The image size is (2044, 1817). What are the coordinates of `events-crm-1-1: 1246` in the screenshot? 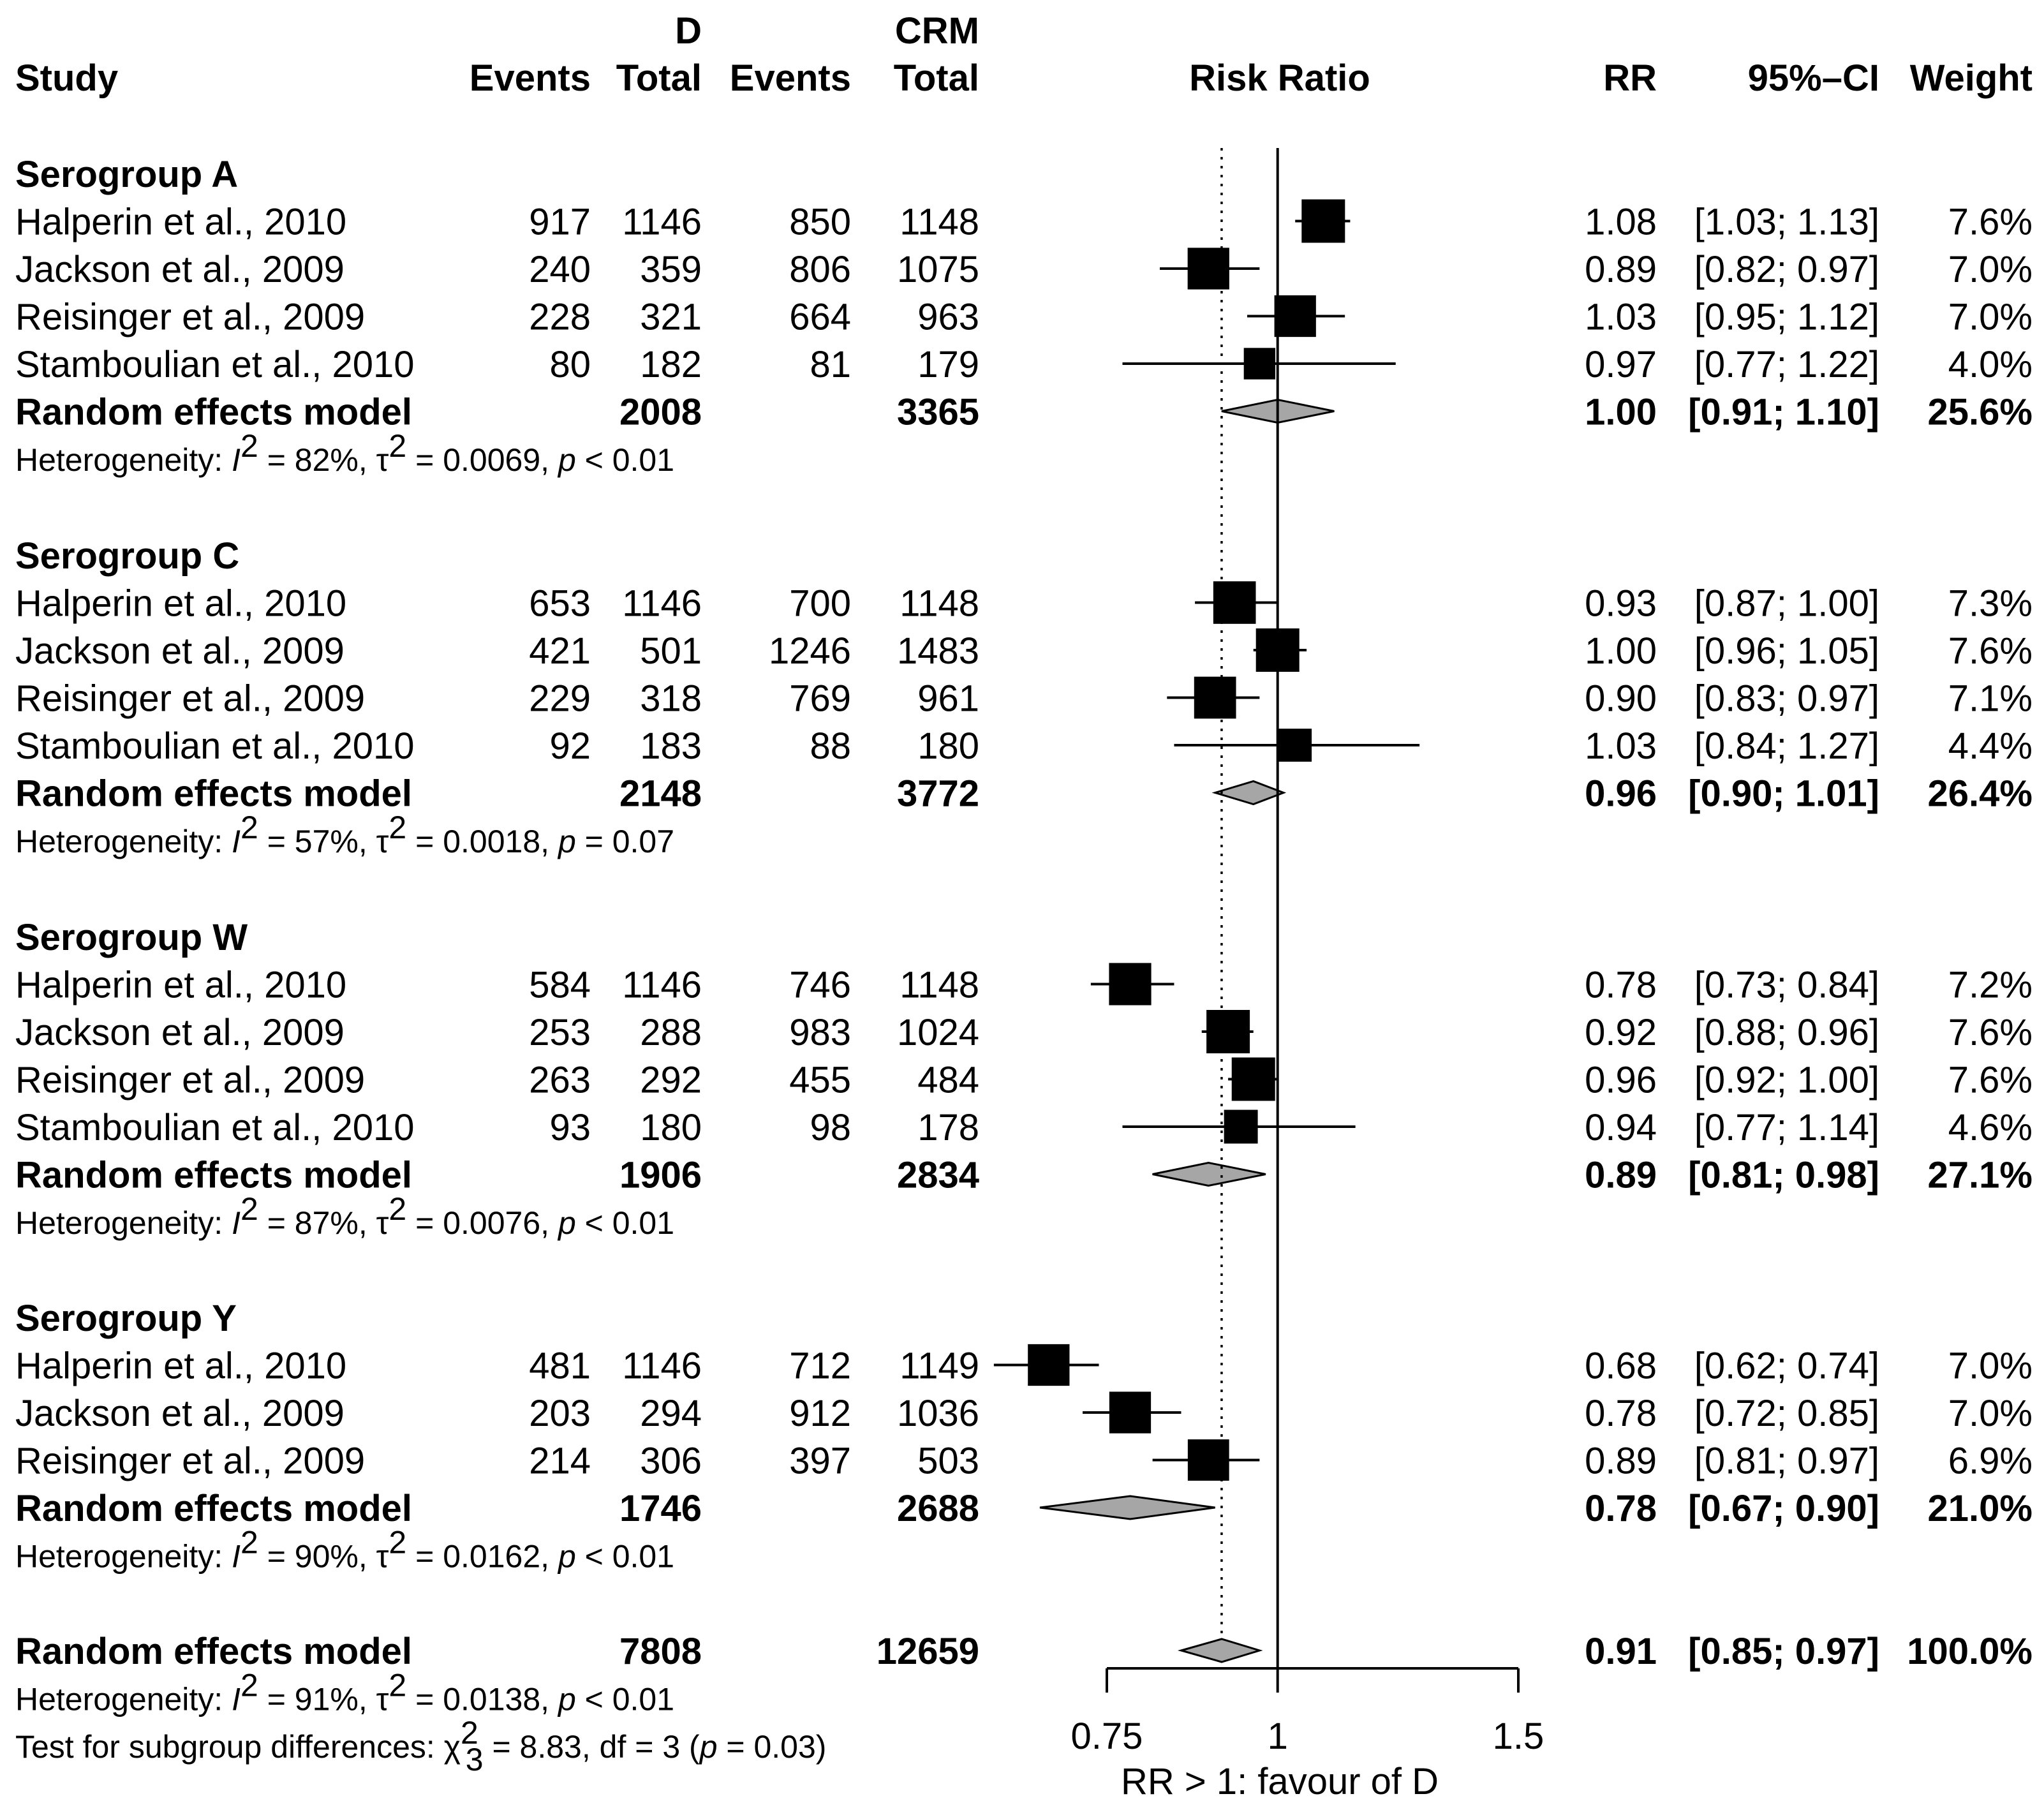 It's located at (810, 651).